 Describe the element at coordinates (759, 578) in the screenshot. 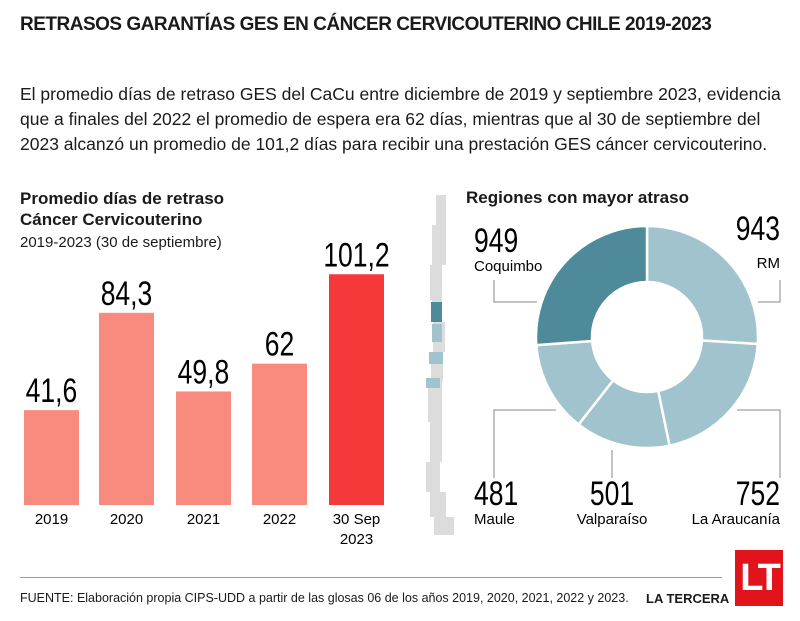

I see `la-tercera-logo: LT` at that location.